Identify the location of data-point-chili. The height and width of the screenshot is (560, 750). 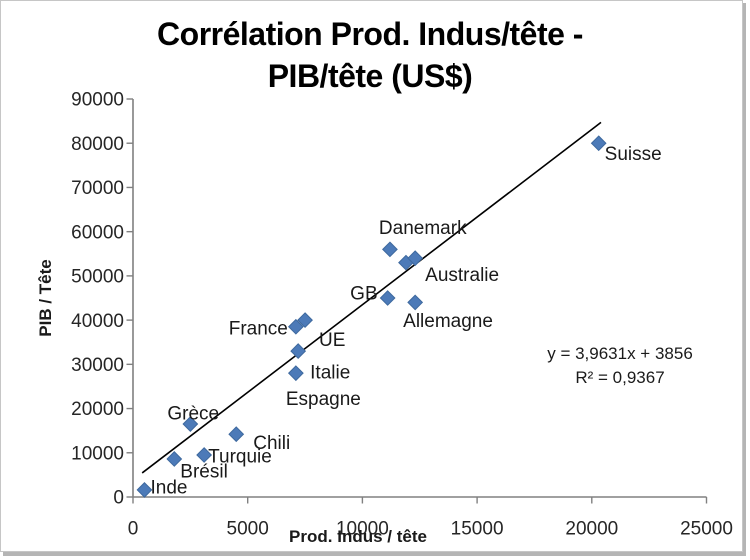
(236, 434).